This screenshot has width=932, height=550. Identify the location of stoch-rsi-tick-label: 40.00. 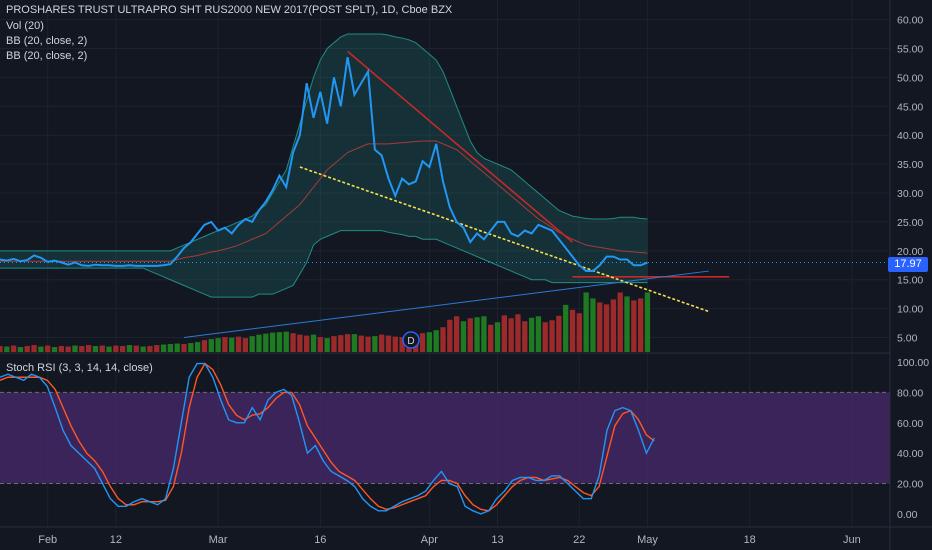
(910, 454).